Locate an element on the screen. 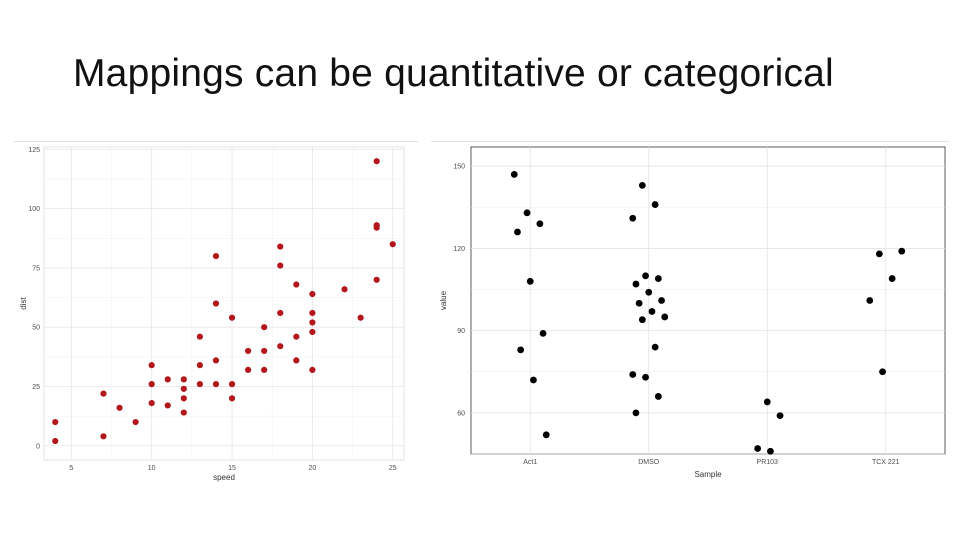 The width and height of the screenshot is (960, 540). x-tick-label: 25 is located at coordinates (393, 468).